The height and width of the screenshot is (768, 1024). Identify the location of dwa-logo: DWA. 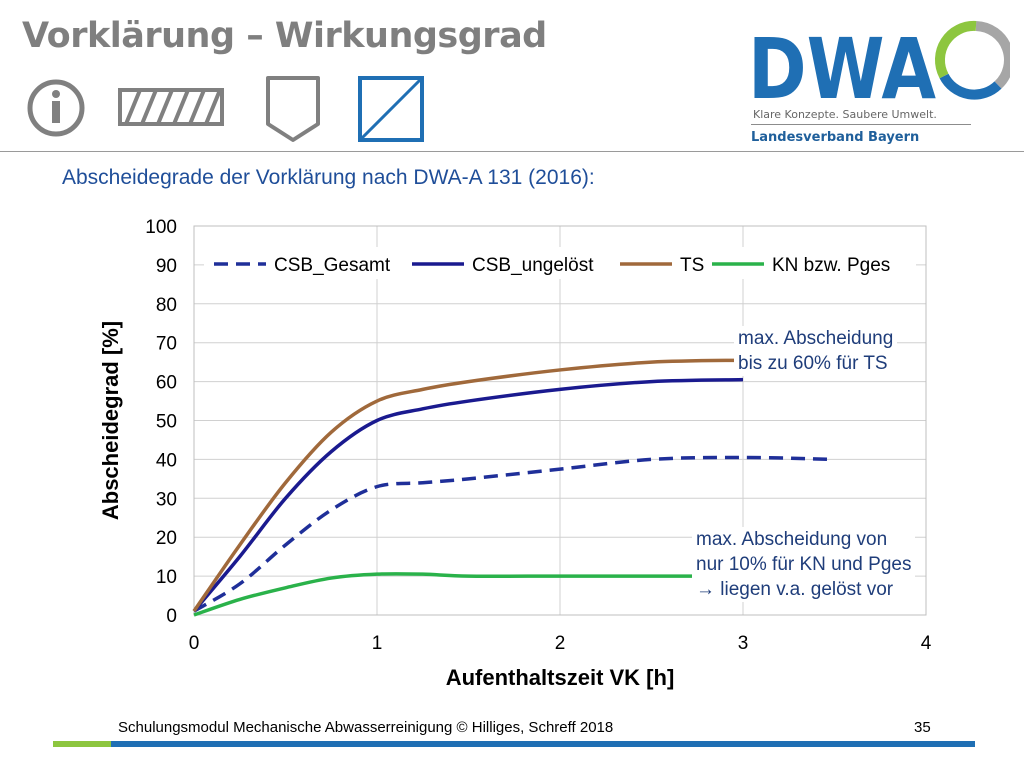
(879, 64).